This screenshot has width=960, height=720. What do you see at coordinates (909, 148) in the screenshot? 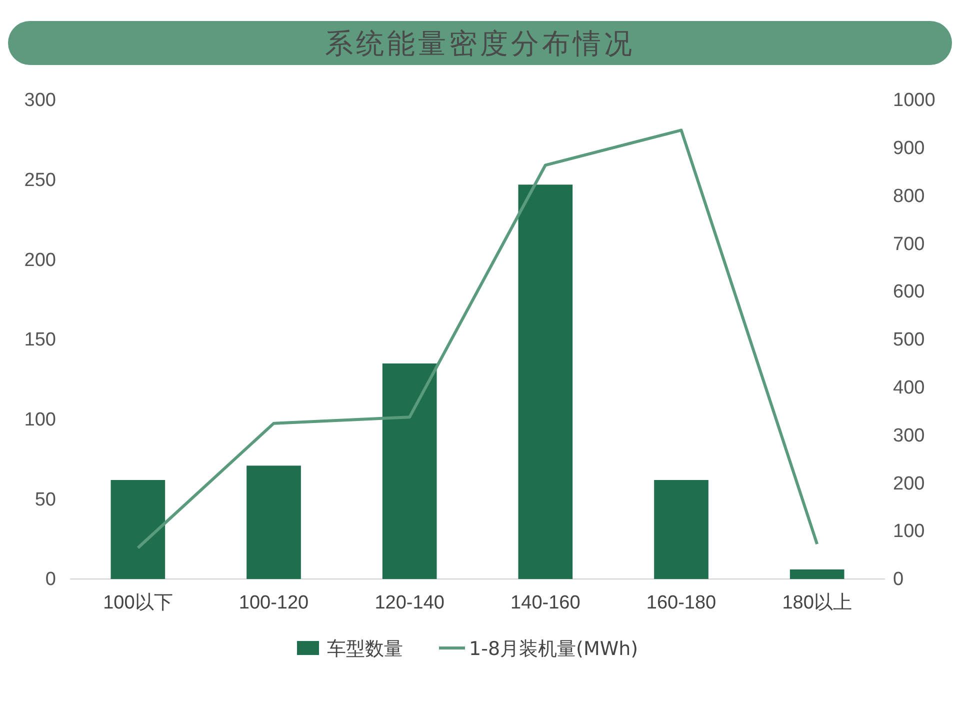
I see `y2-tick-label: 900` at bounding box center [909, 148].